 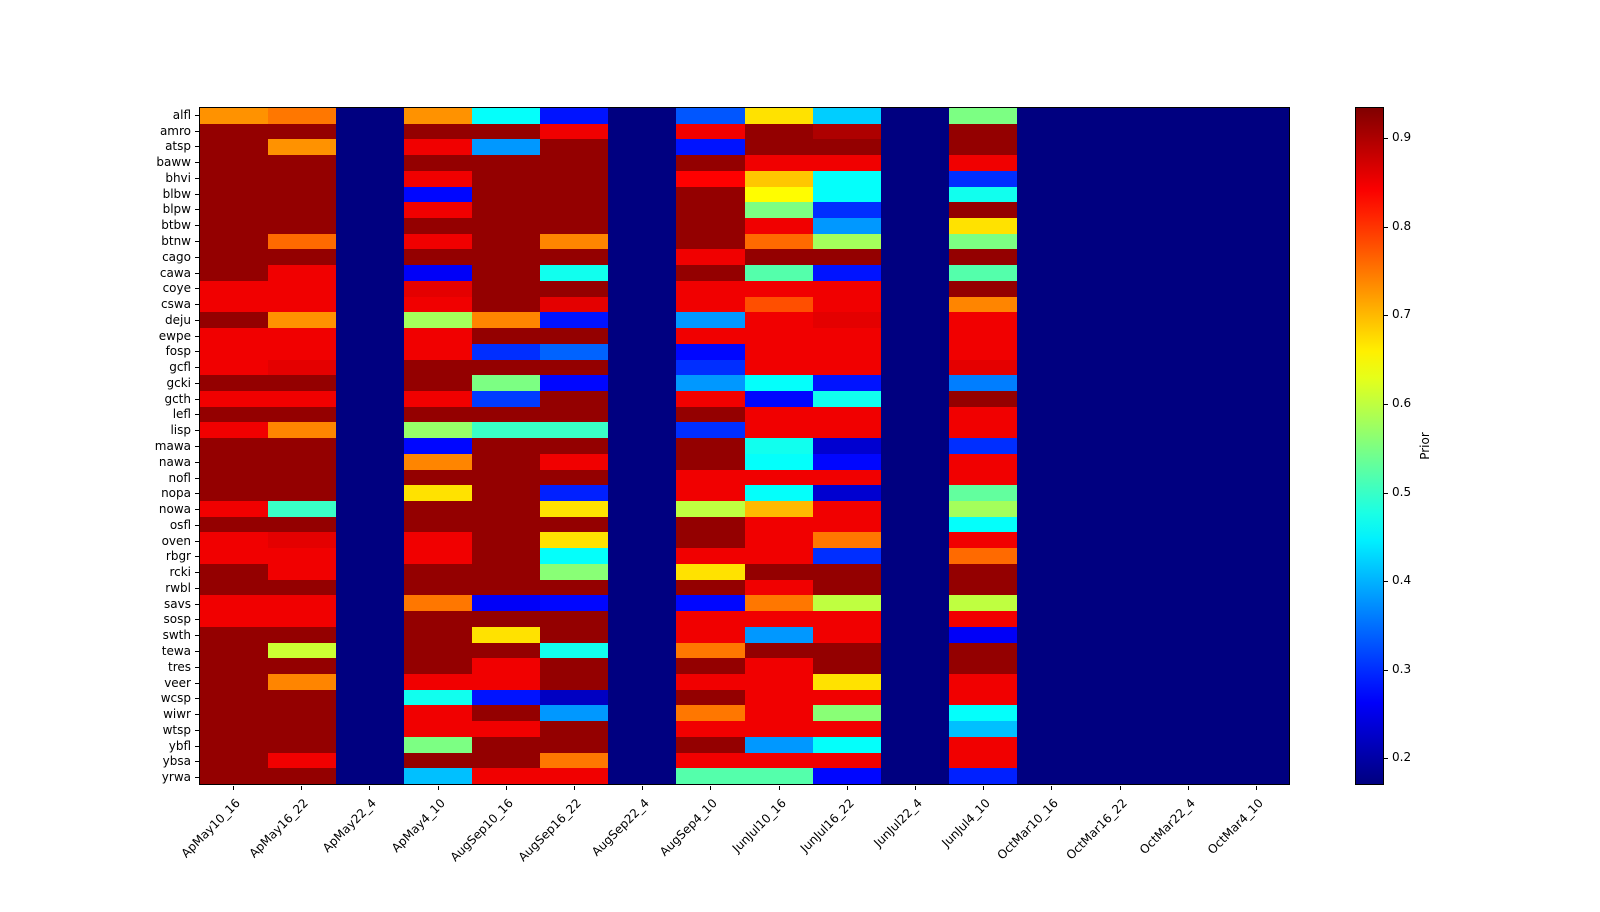 What do you see at coordinates (179, 745) in the screenshot?
I see `y-tick-label: ybfl` at bounding box center [179, 745].